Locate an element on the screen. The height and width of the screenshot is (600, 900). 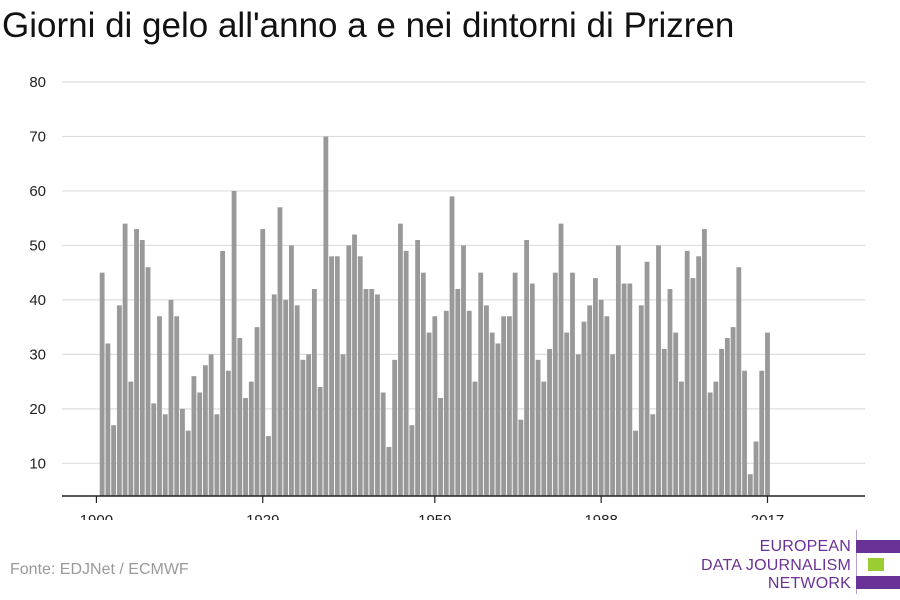
logo-divider is located at coordinates (856, 562).